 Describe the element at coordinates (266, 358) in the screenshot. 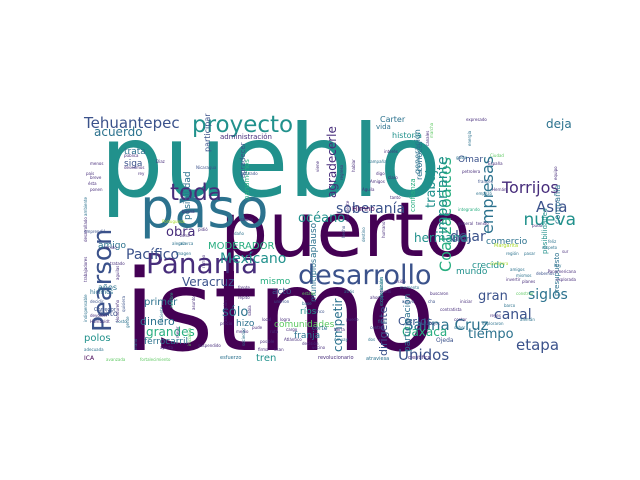

I see `word-tren: tren` at that location.